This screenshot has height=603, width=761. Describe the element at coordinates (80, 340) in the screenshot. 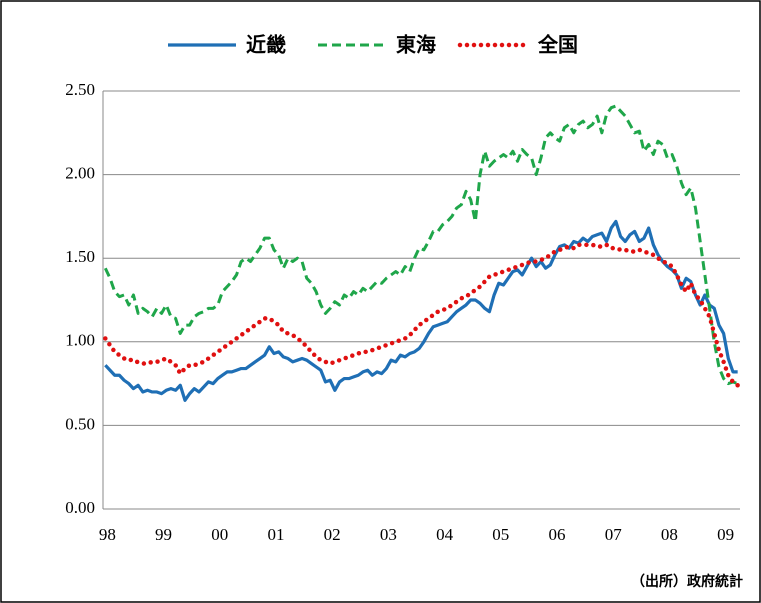

I see `y-tick-label: 1.00` at that location.